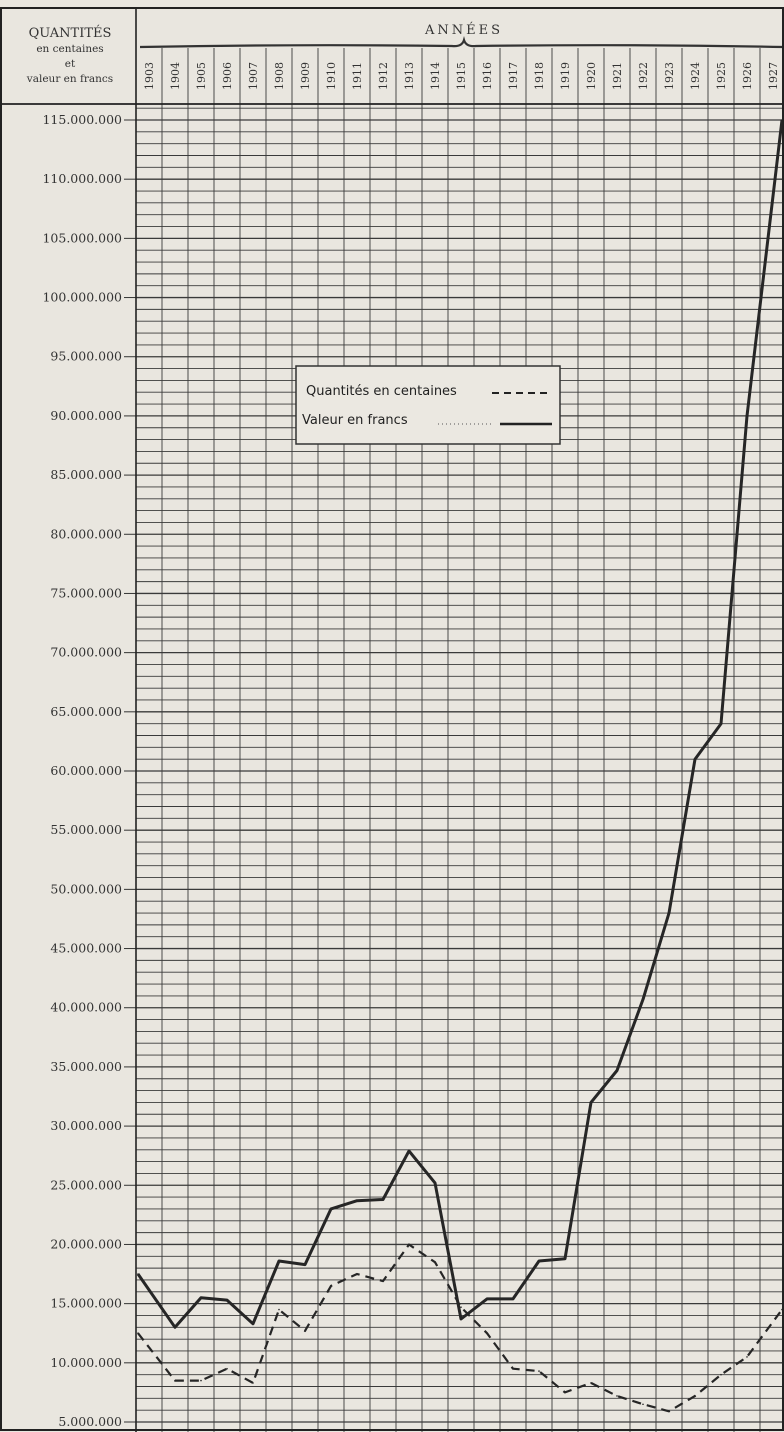 This screenshot has height=1432, width=784. What do you see at coordinates (70, 64) in the screenshot?
I see `corner-label-line3: et` at bounding box center [70, 64].